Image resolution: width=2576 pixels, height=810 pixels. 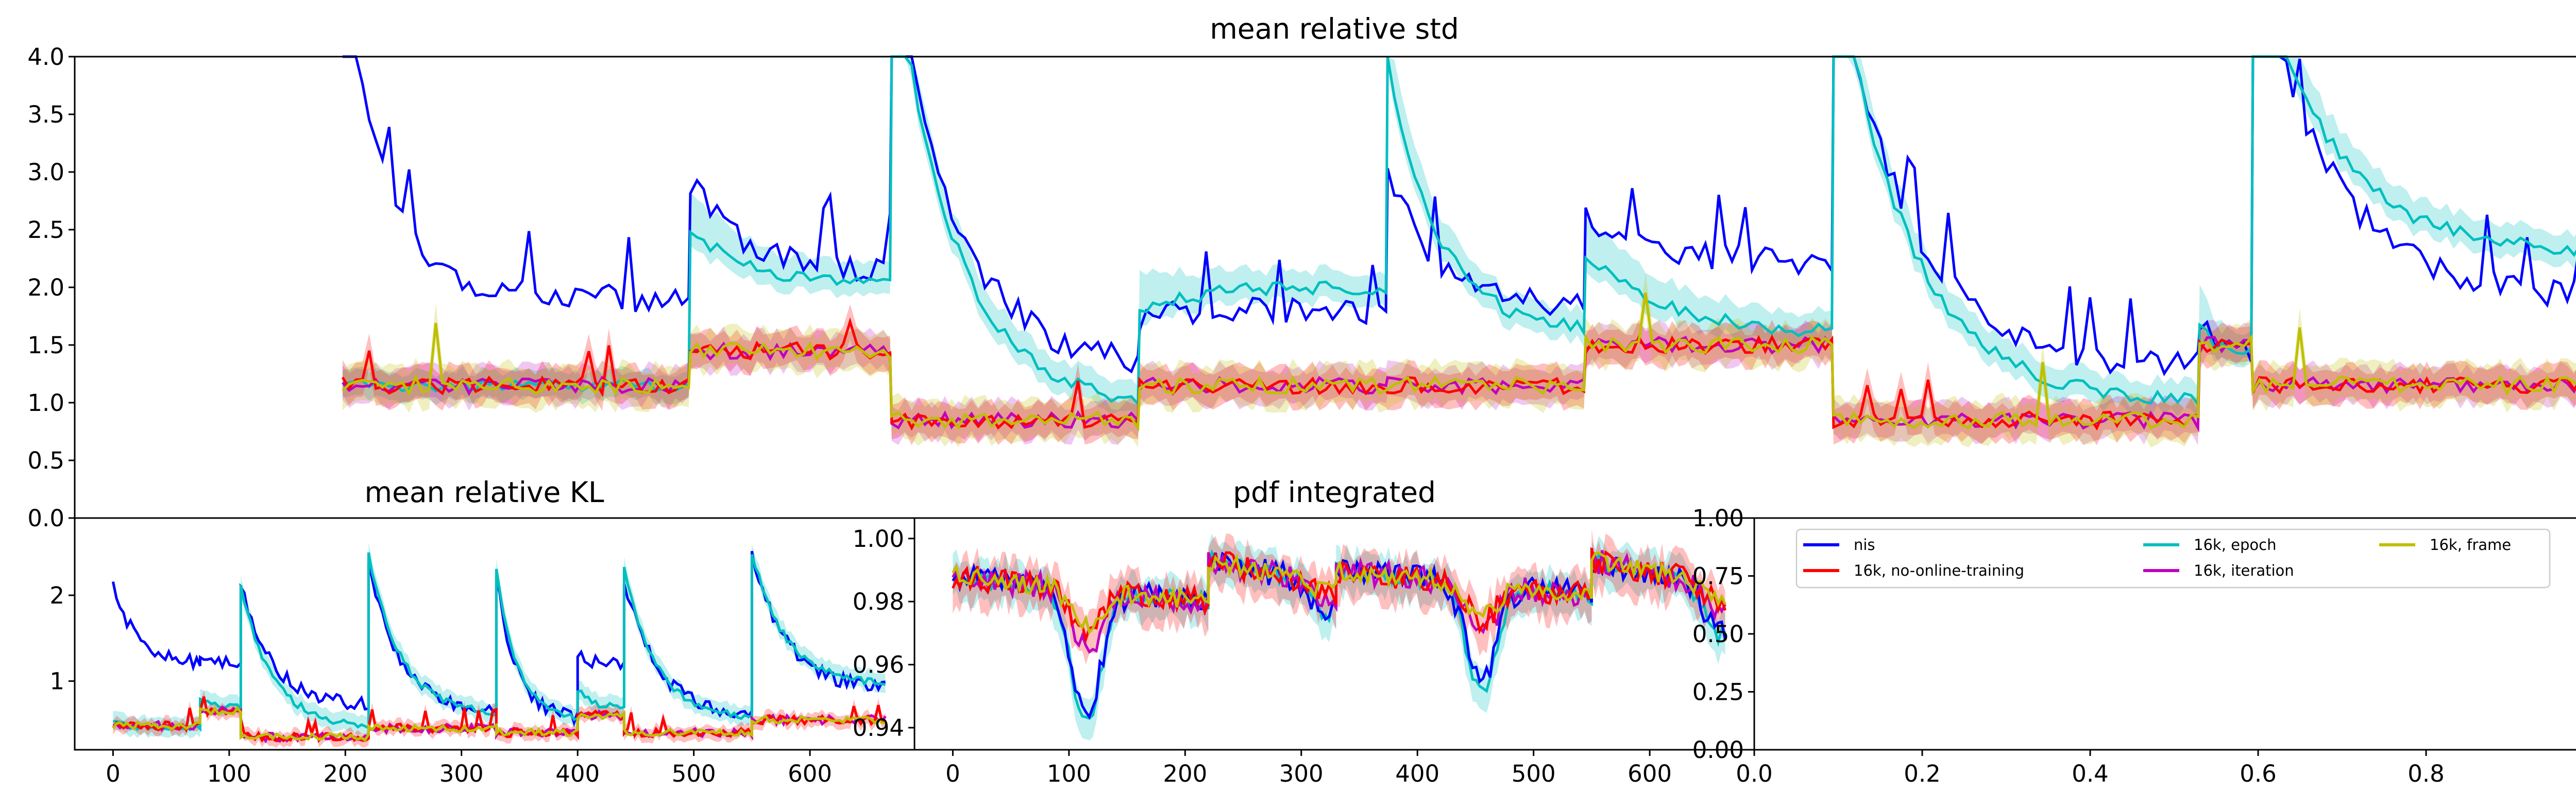 What do you see at coordinates (1534, 773) in the screenshot?
I see `pdf-xtick-label: 500` at bounding box center [1534, 773].